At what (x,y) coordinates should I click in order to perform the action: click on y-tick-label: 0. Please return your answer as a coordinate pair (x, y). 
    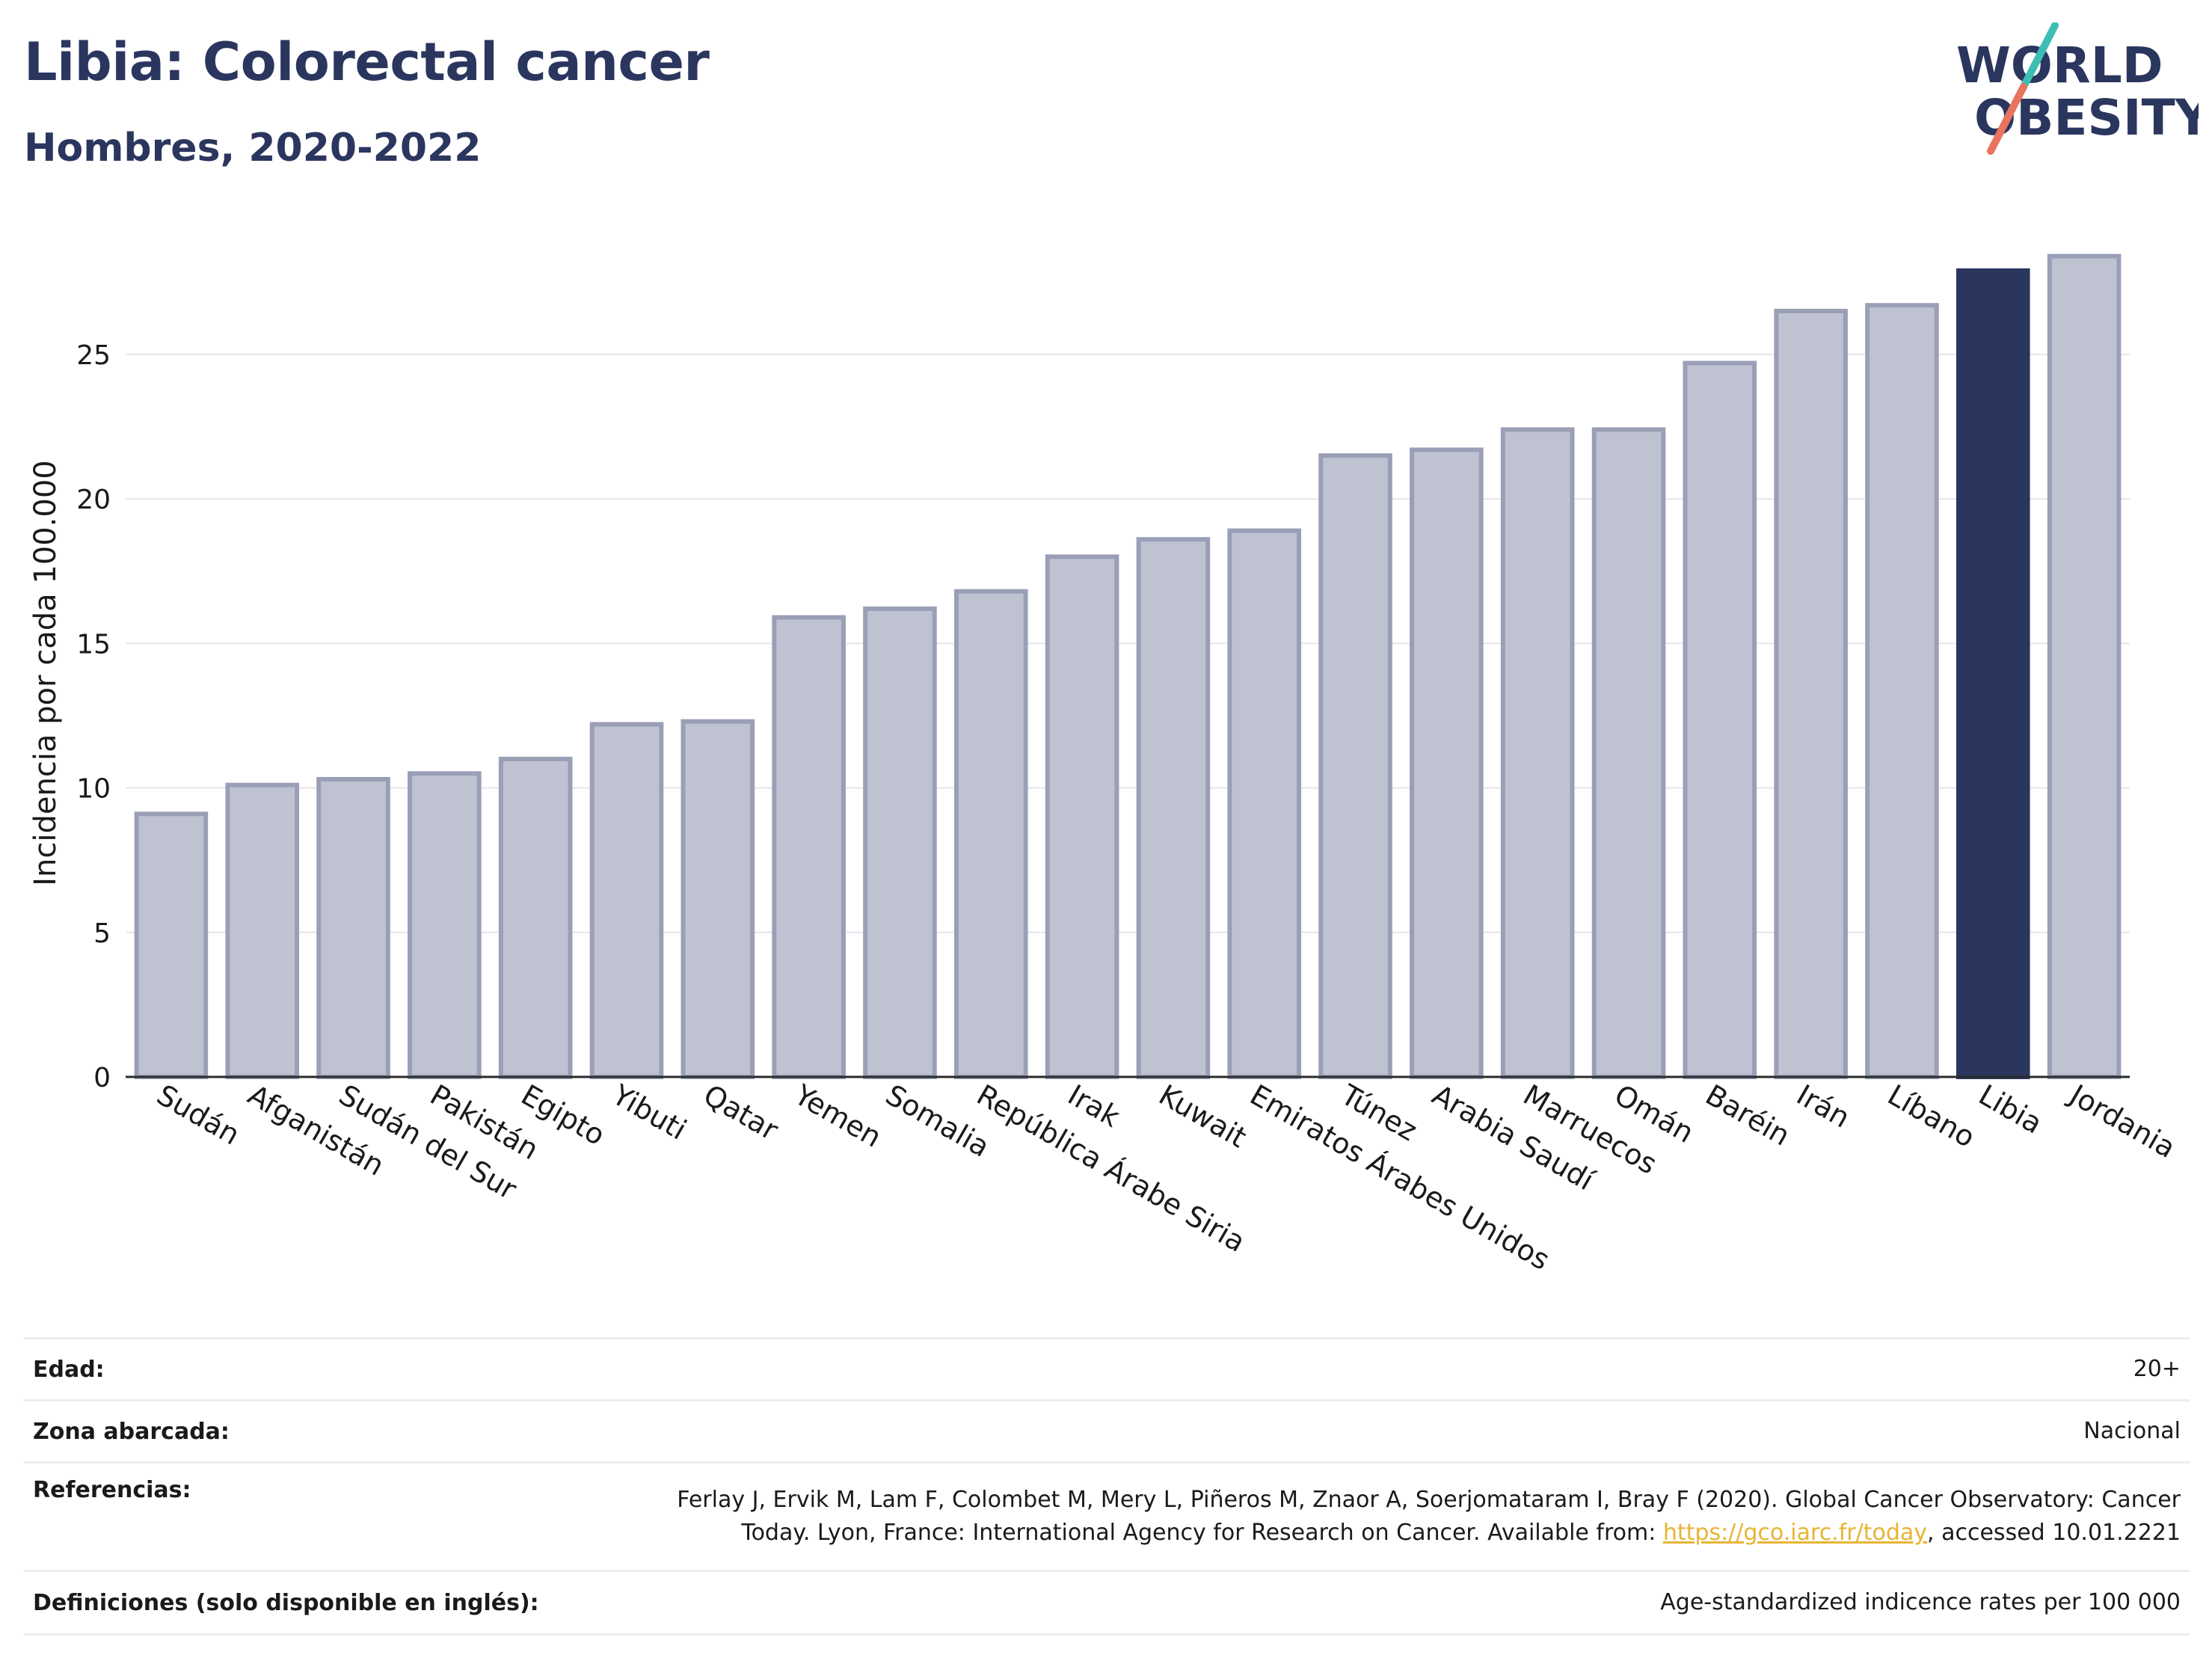
    Looking at the image, I should click on (102, 1078).